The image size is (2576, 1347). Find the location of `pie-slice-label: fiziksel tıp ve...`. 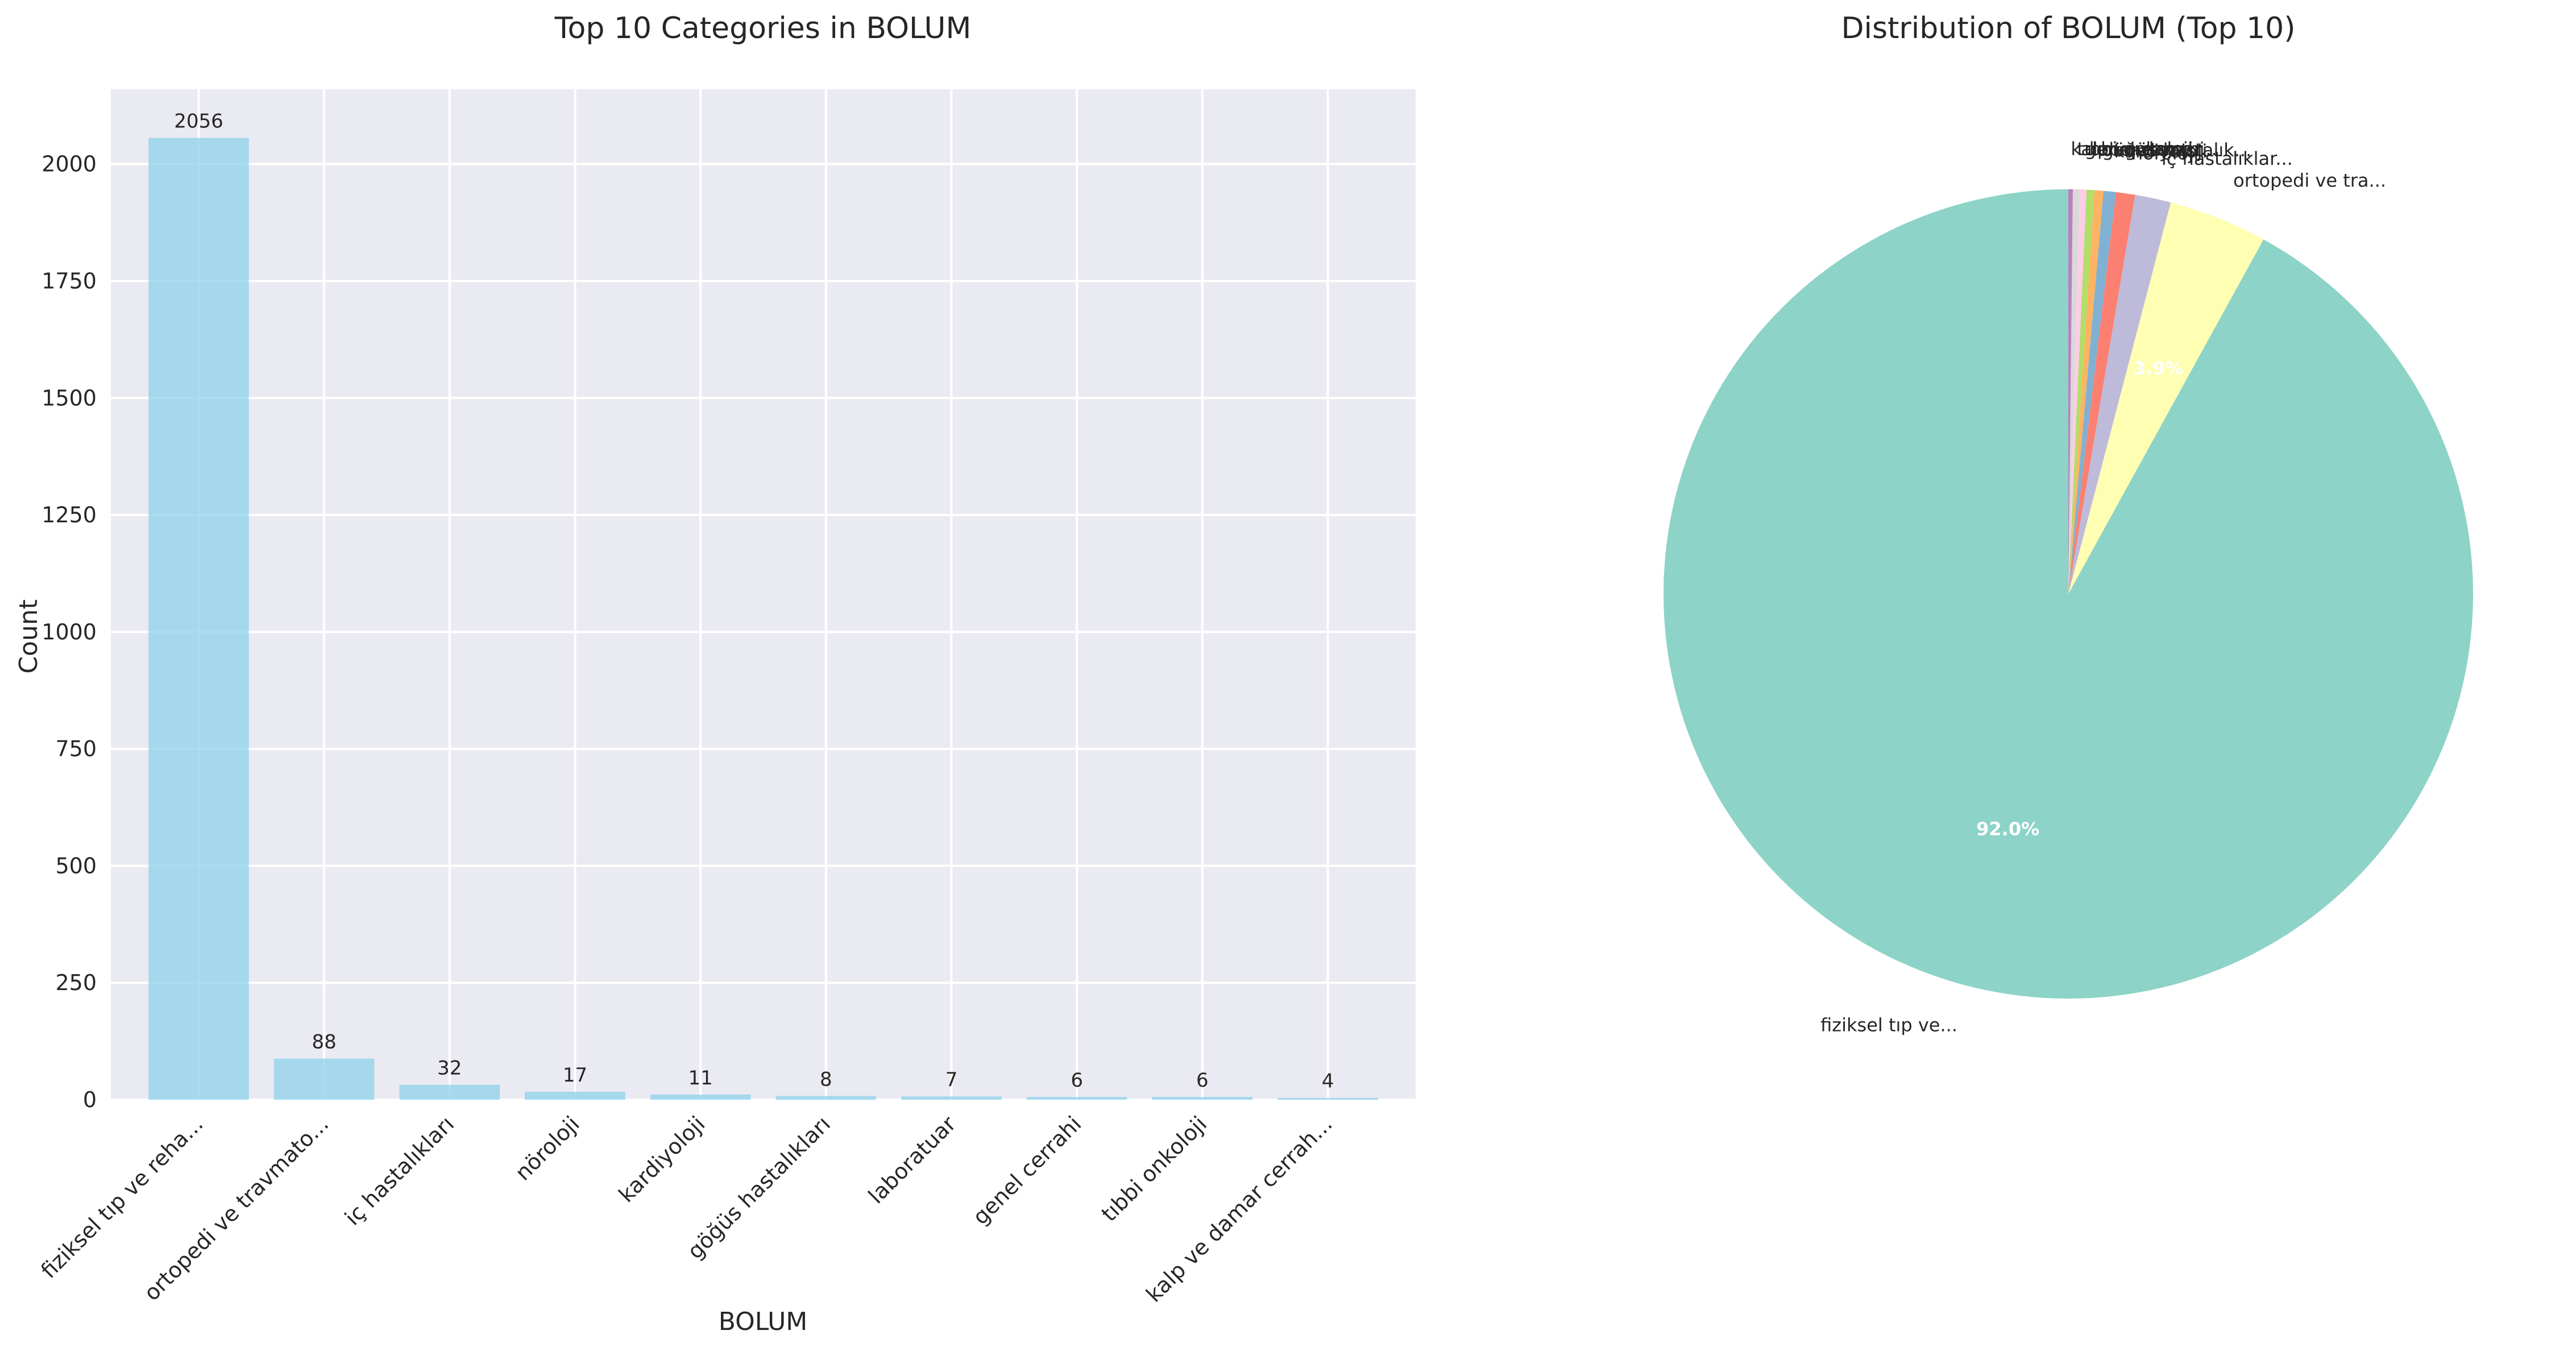

pie-slice-label: fiziksel tıp ve... is located at coordinates (1888, 1026).